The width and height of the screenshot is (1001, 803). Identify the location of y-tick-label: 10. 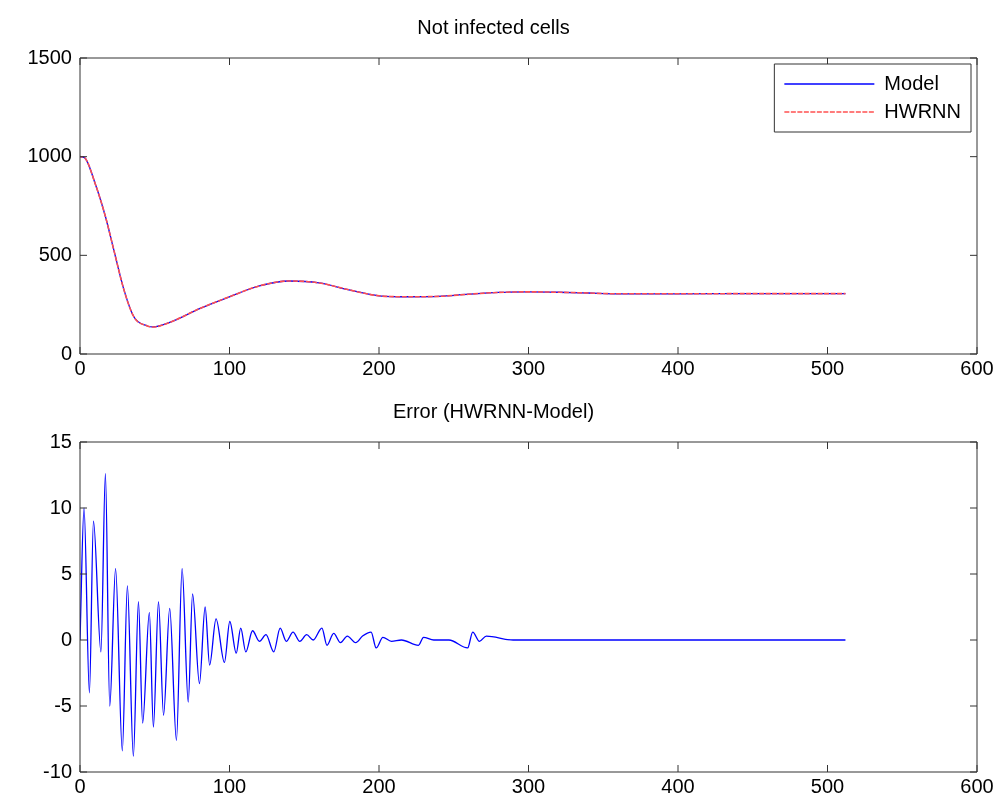
(60, 506).